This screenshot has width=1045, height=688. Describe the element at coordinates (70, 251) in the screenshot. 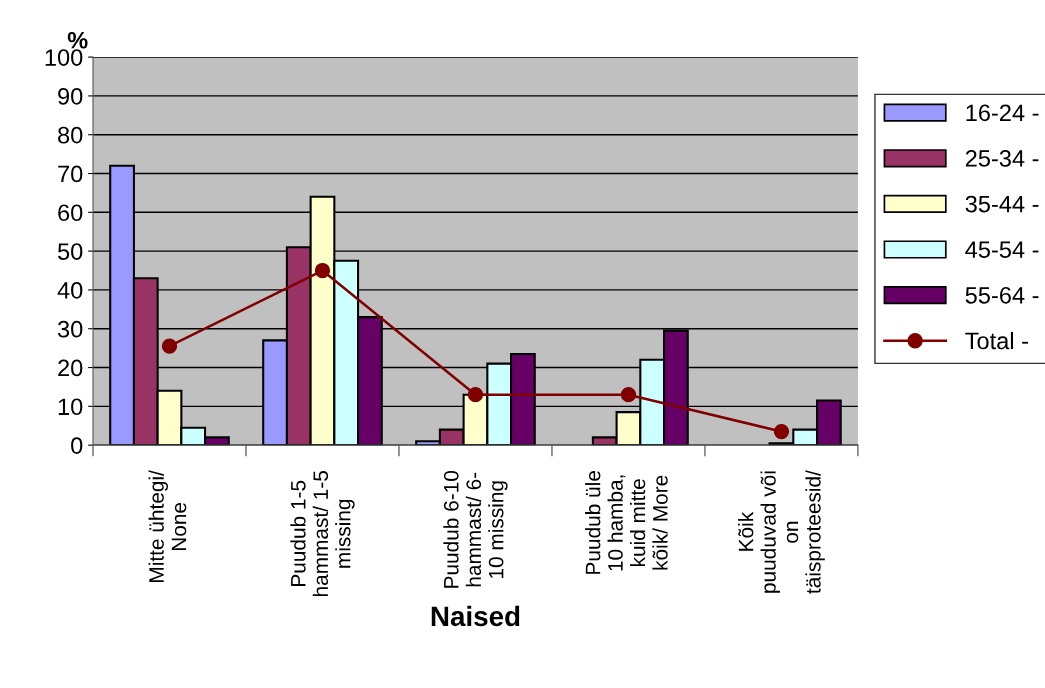

I see `y-tick-label: 50` at that location.